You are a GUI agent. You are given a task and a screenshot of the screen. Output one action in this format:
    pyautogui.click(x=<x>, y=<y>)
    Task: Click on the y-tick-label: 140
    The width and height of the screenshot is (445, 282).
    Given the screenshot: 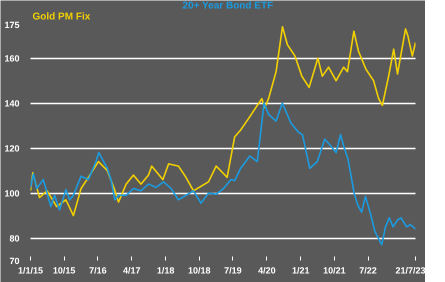 What is the action you would take?
    pyautogui.click(x=12, y=103)
    